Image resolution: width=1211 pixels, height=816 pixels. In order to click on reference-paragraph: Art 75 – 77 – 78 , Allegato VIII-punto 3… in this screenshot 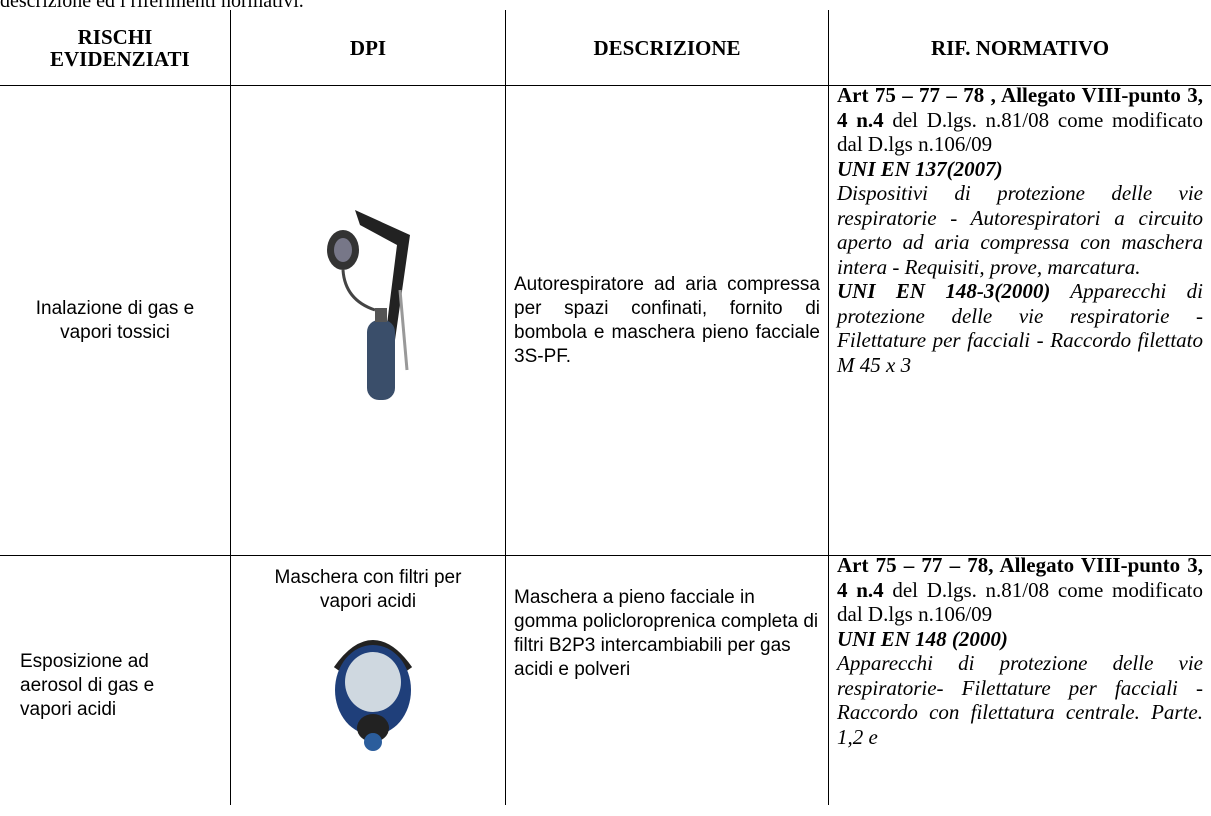, I will do `click(1020, 120)`.